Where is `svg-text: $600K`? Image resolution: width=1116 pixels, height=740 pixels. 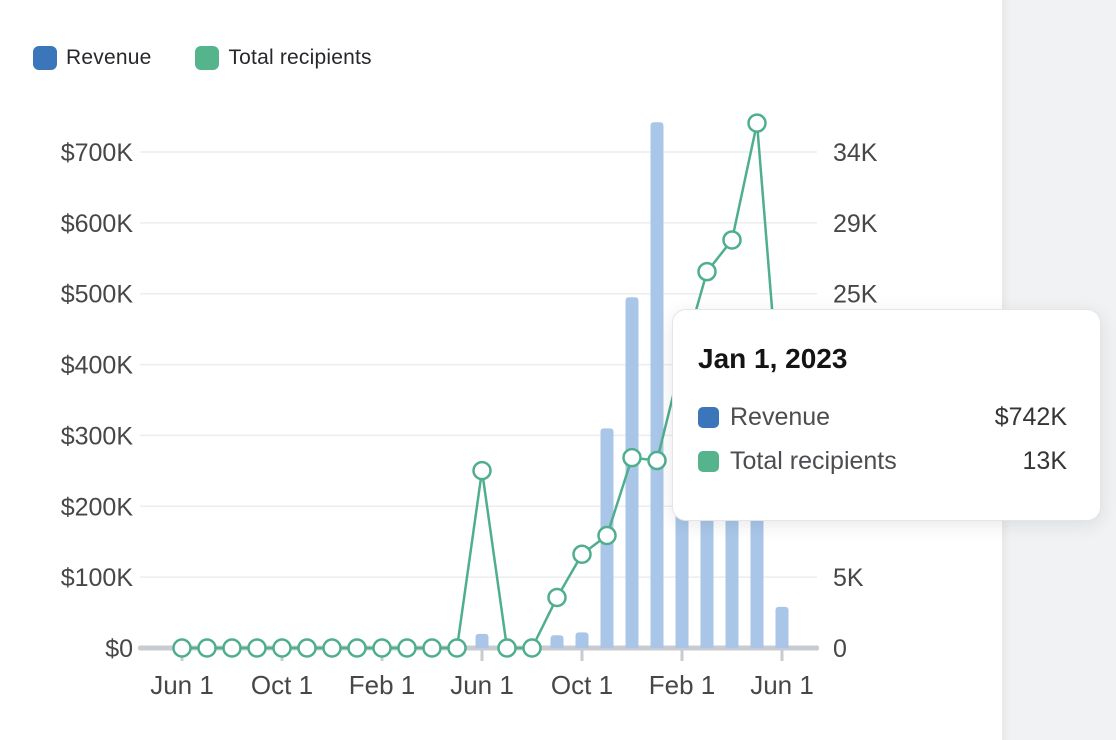 svg-text: $600K is located at coordinates (97, 224).